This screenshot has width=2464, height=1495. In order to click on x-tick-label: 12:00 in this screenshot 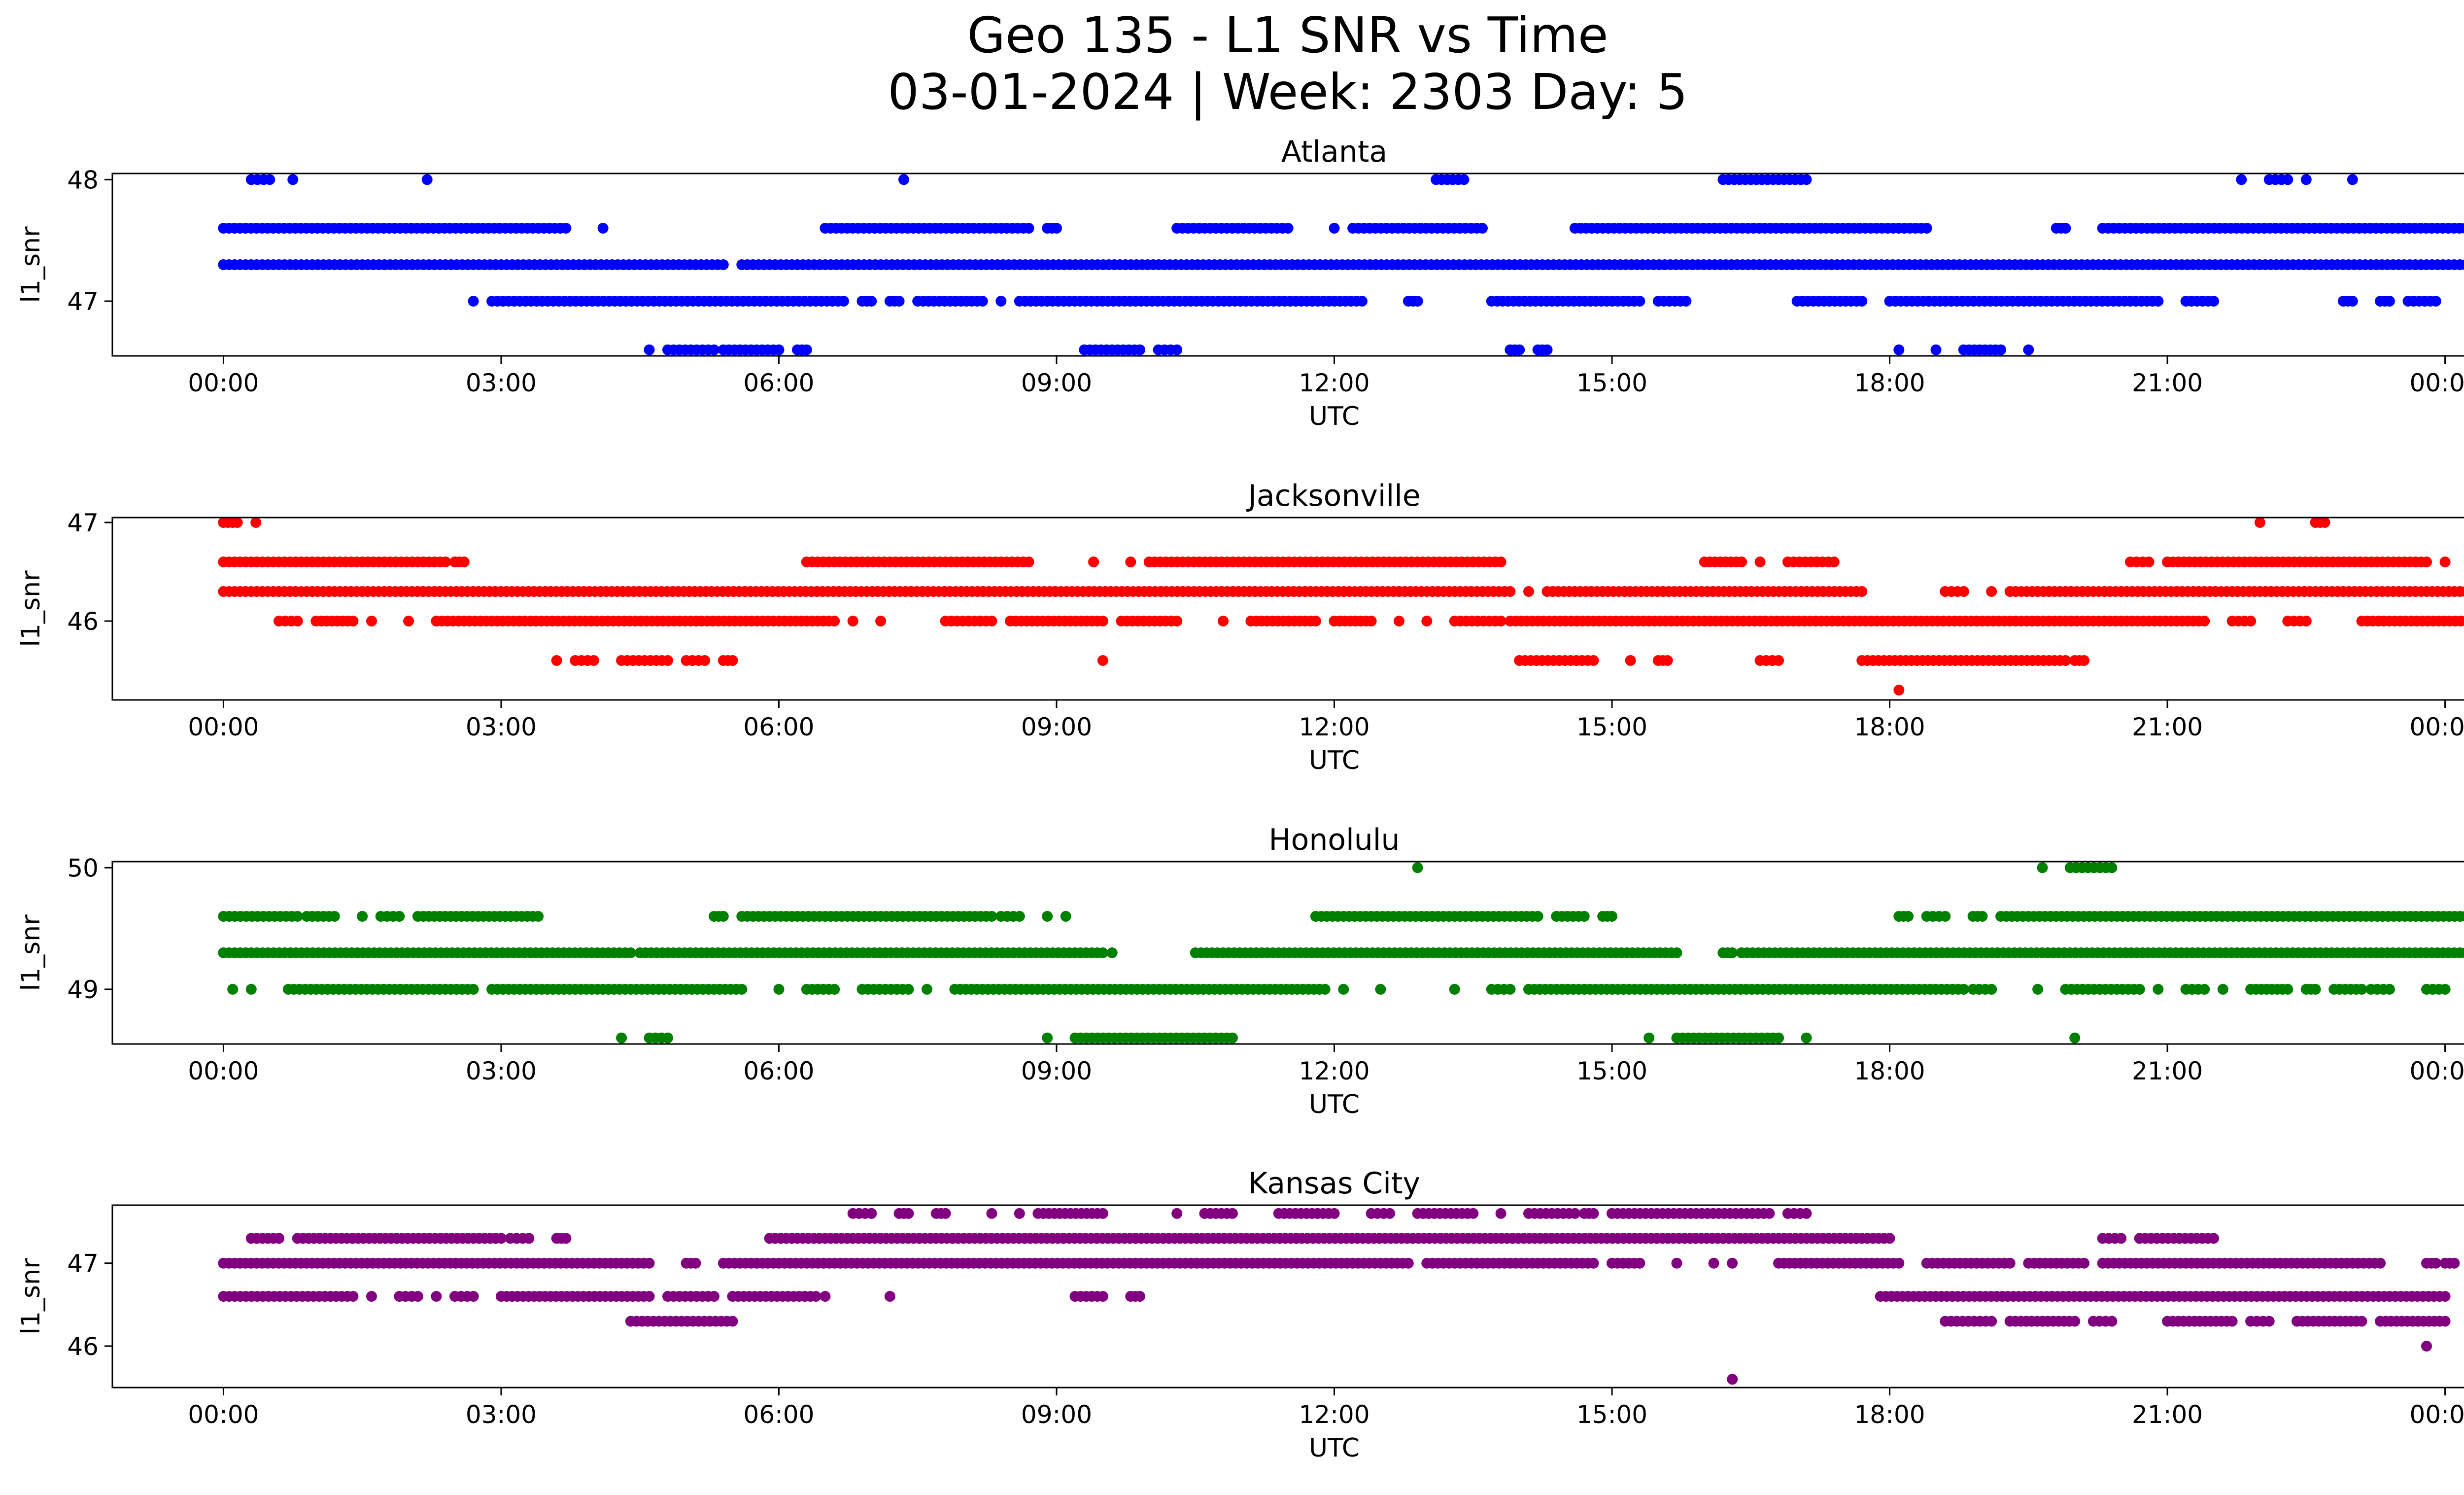, I will do `click(1334, 383)`.